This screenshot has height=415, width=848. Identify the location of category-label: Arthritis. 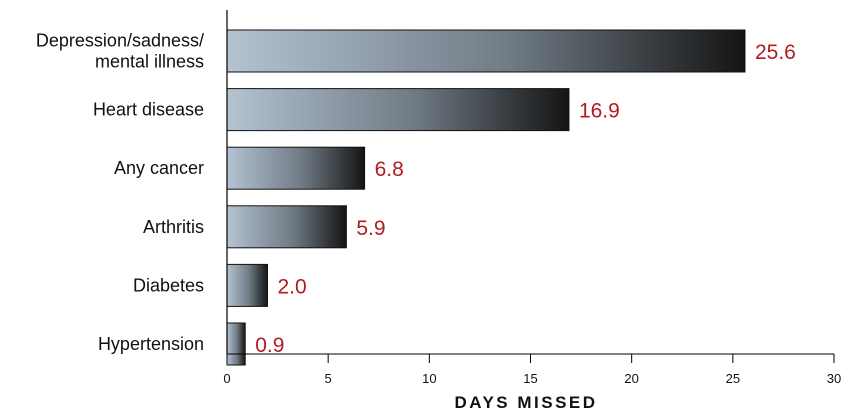
(173, 227).